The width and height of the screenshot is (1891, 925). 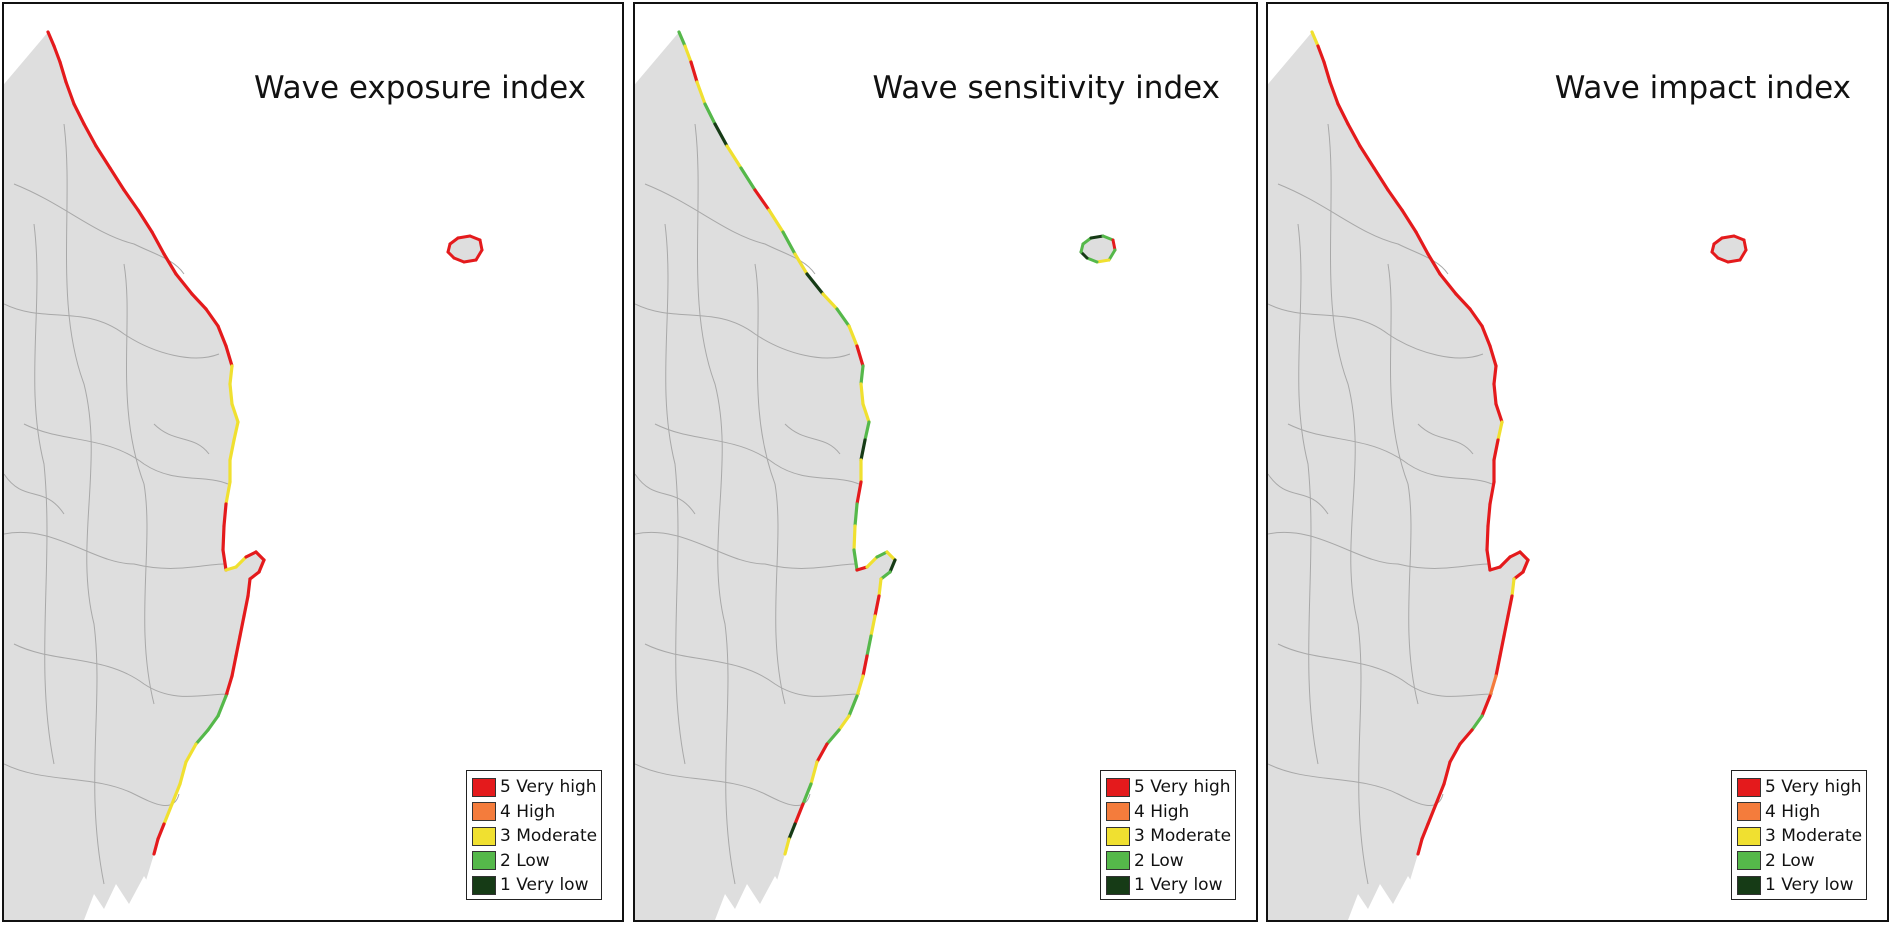 What do you see at coordinates (1799, 861) in the screenshot?
I see `legend-item: 2 Low` at bounding box center [1799, 861].